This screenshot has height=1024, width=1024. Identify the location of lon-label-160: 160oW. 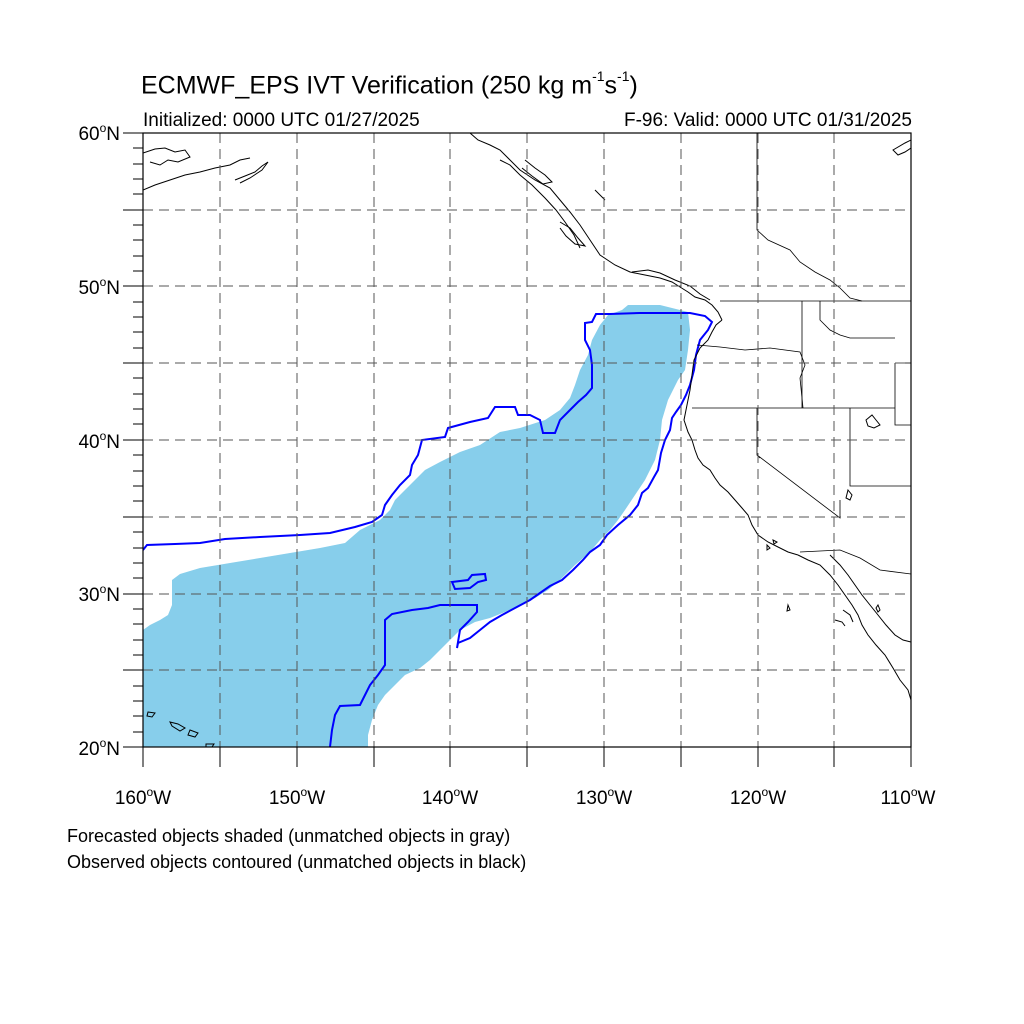
(143, 797).